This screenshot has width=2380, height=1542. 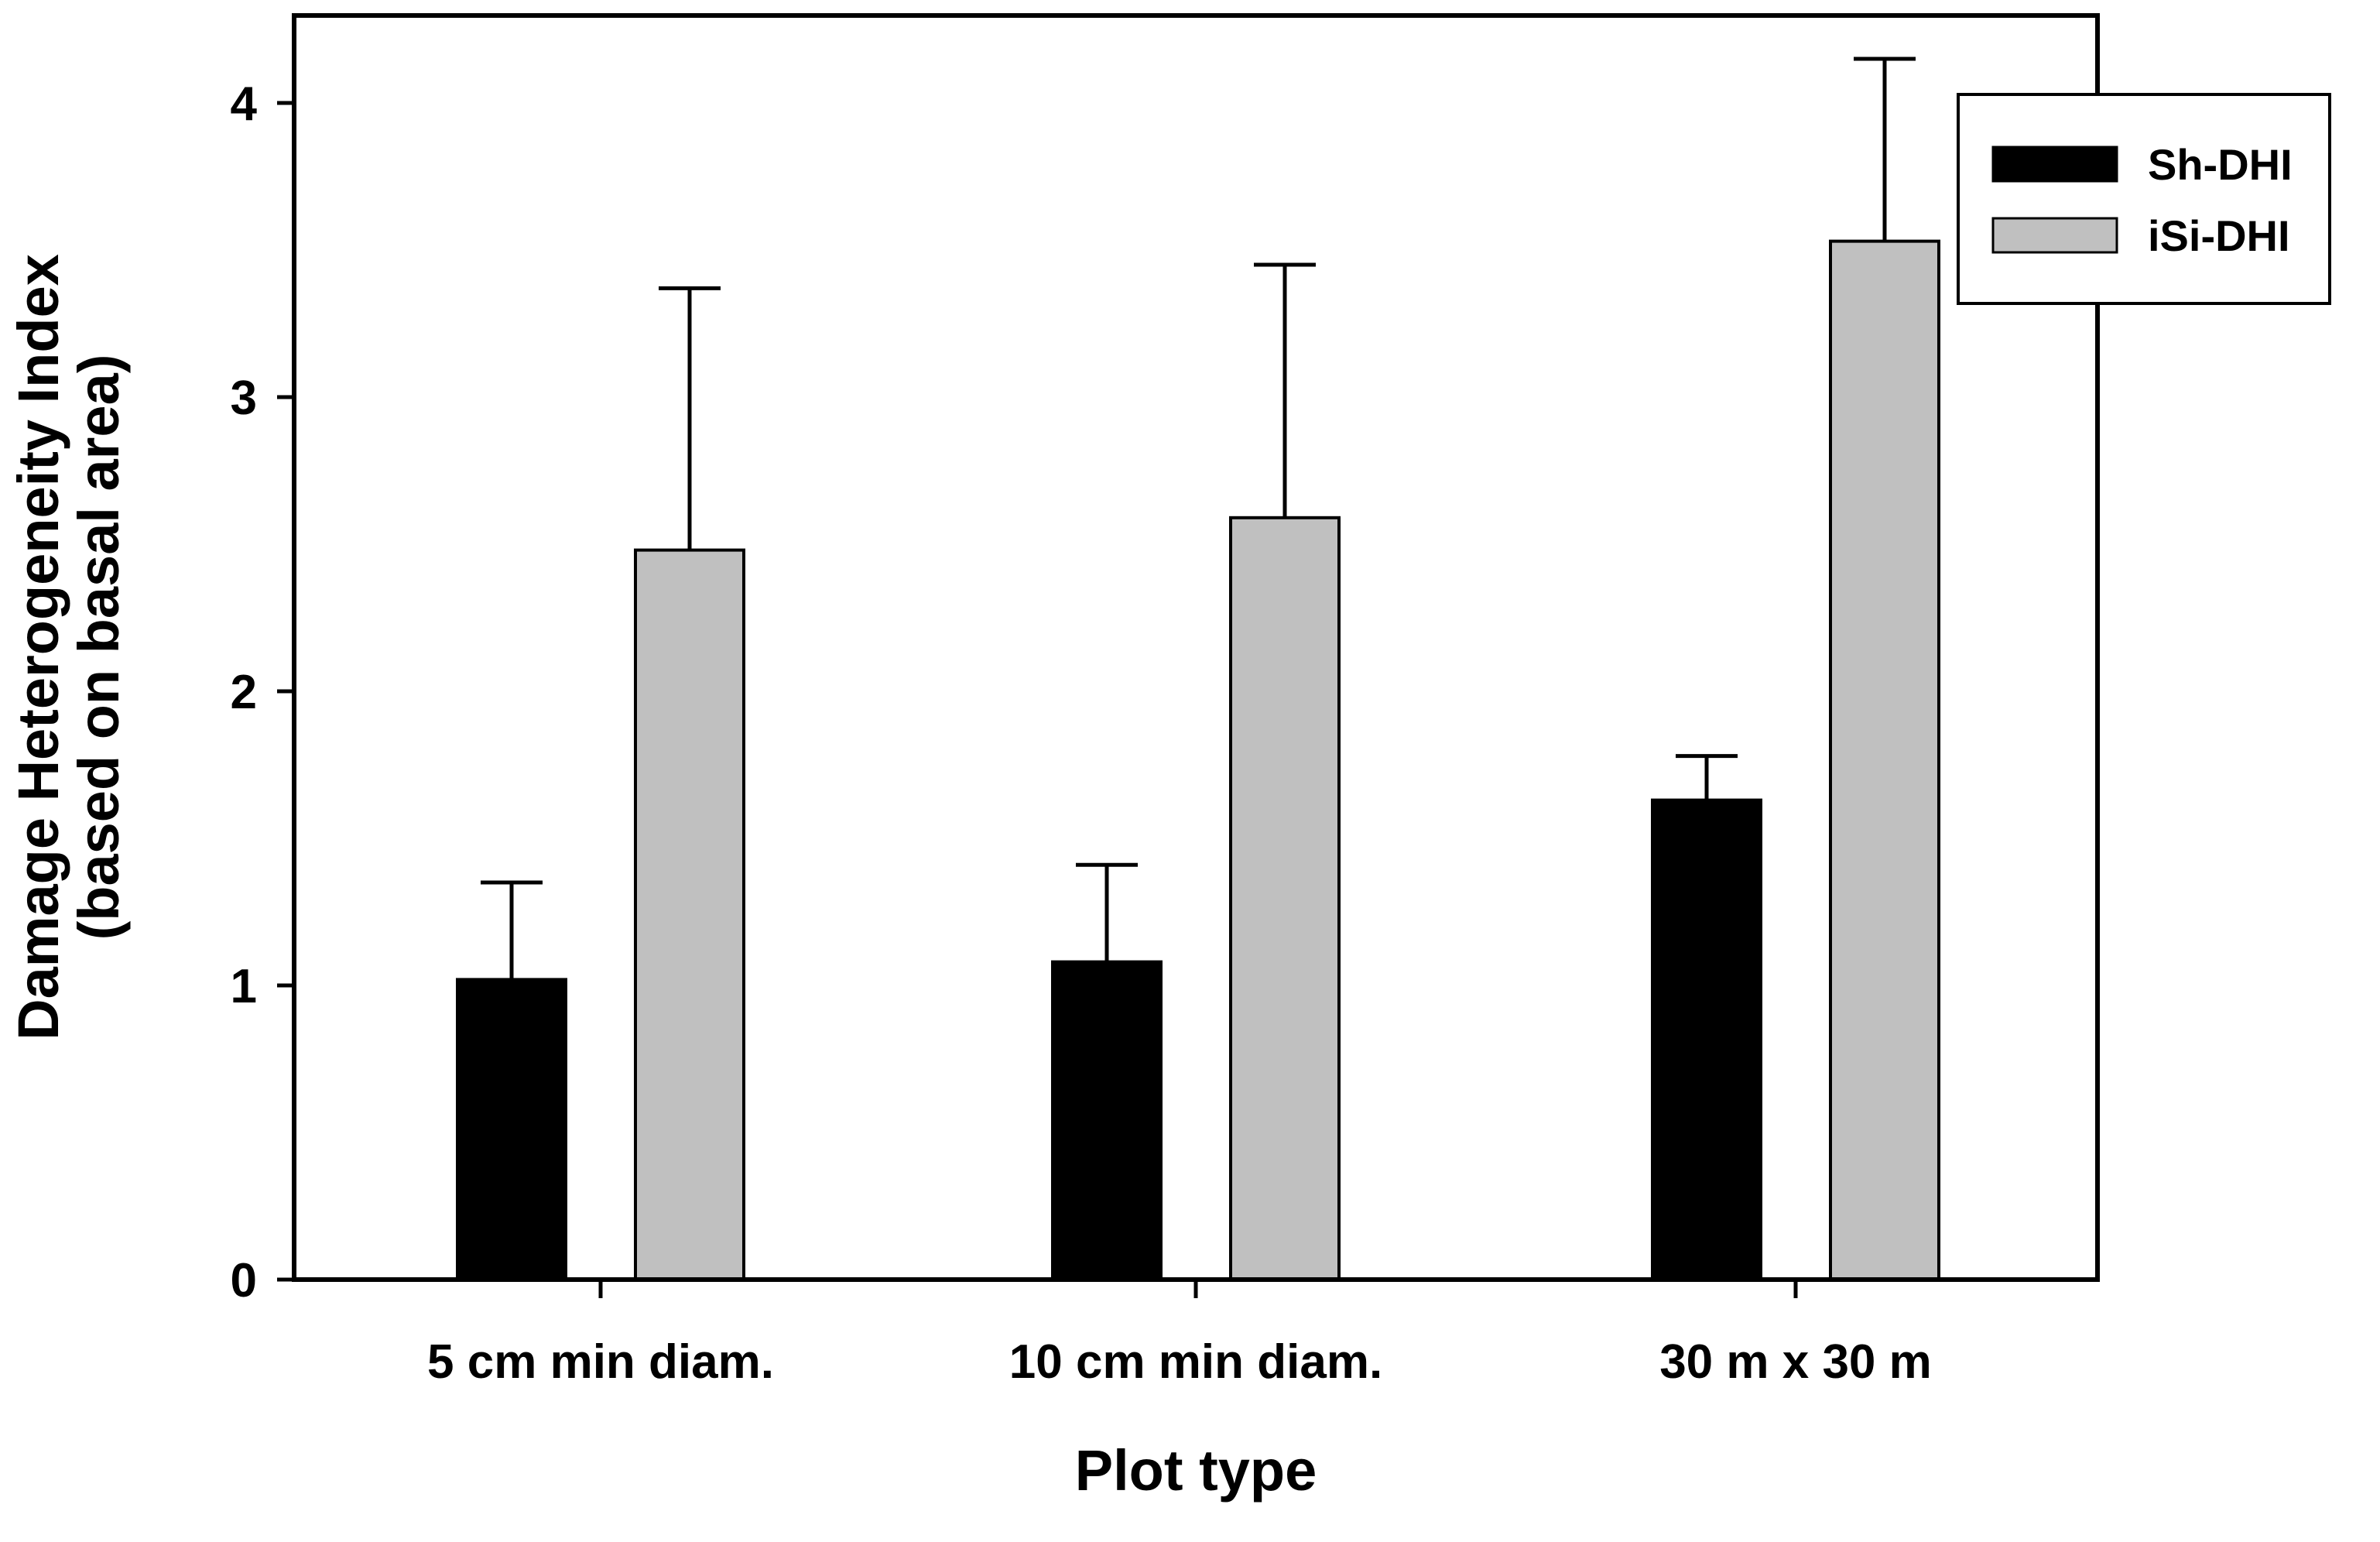 I want to click on y-tick-label-1: 1, so click(x=244, y=986).